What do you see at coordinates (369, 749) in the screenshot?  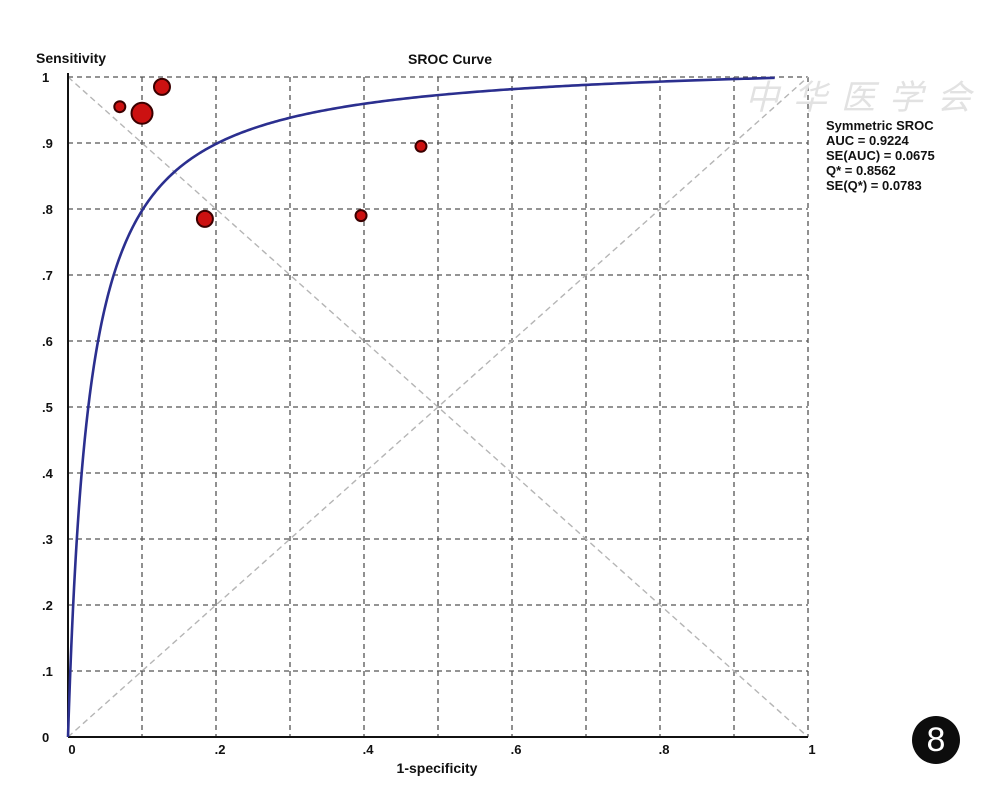 I see `x-tick-label: .4` at bounding box center [369, 749].